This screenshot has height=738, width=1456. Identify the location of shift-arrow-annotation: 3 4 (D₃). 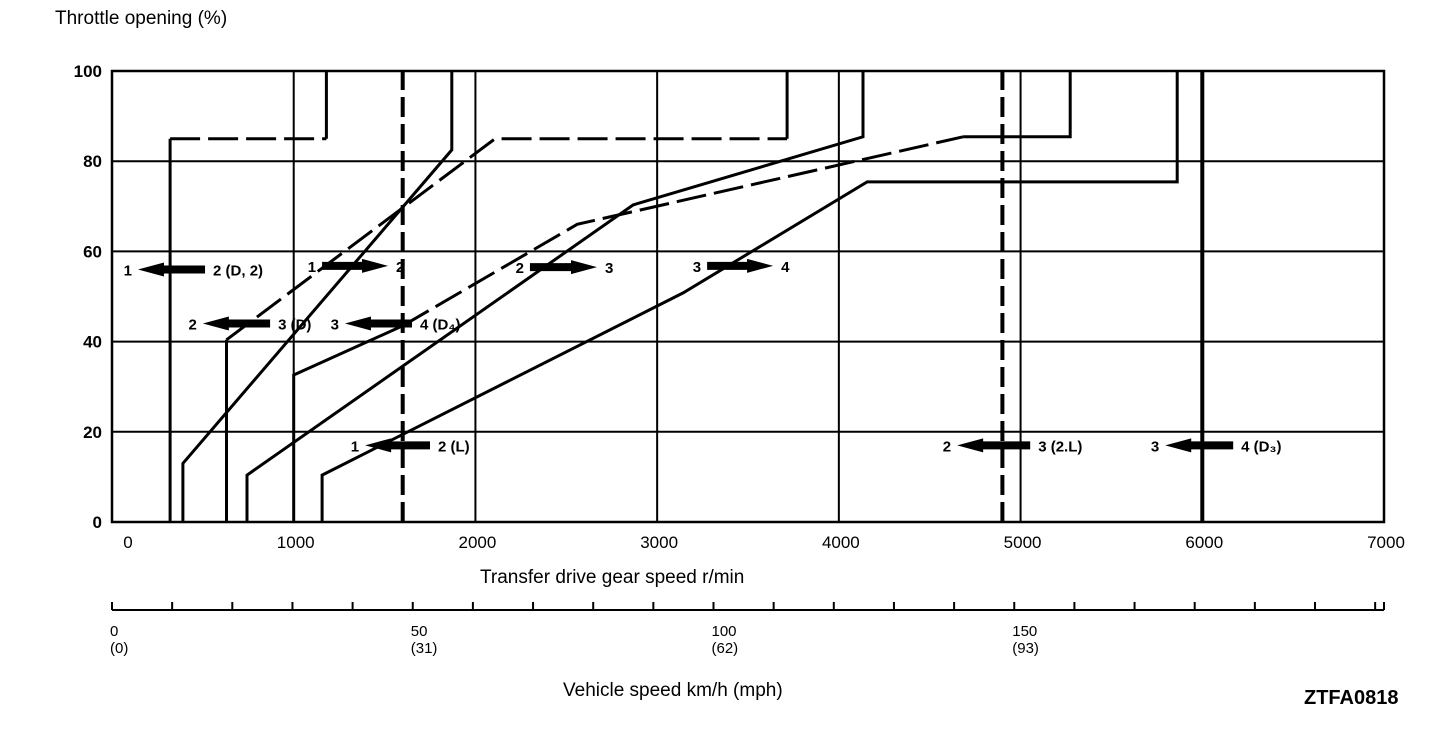
(1216, 446).